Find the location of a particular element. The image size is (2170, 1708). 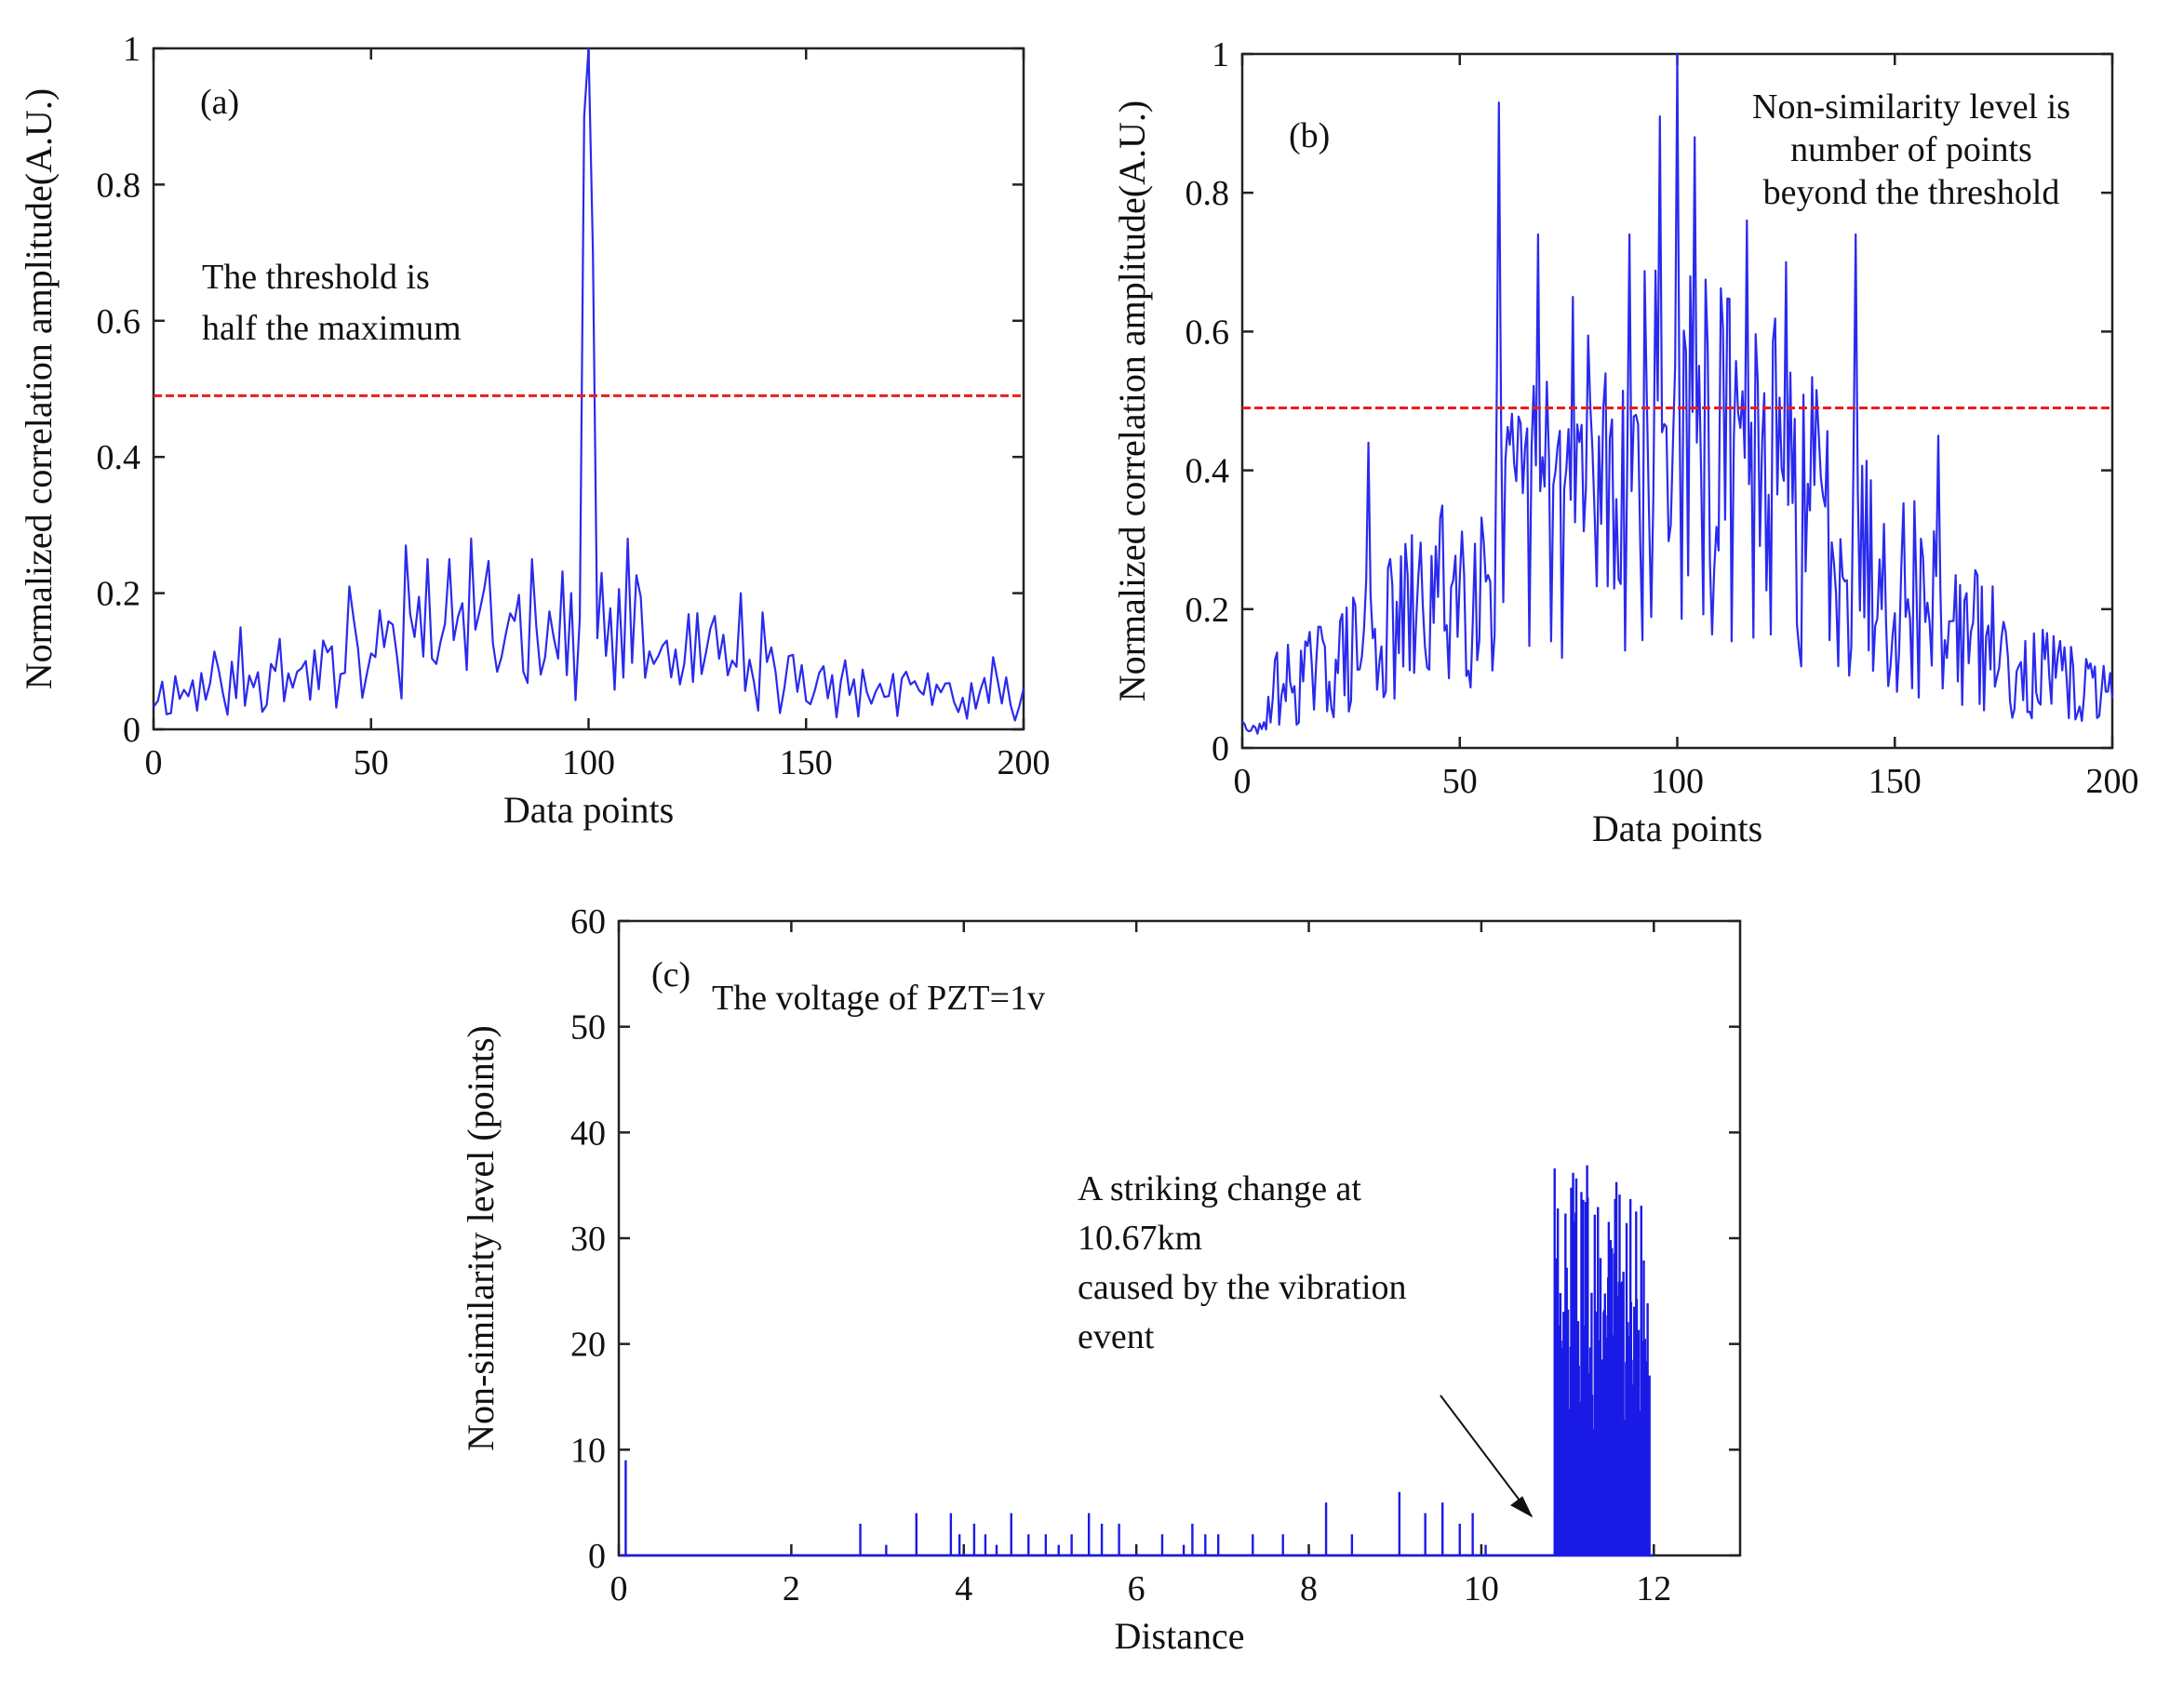

x-tick-label: 2 is located at coordinates (791, 1589).